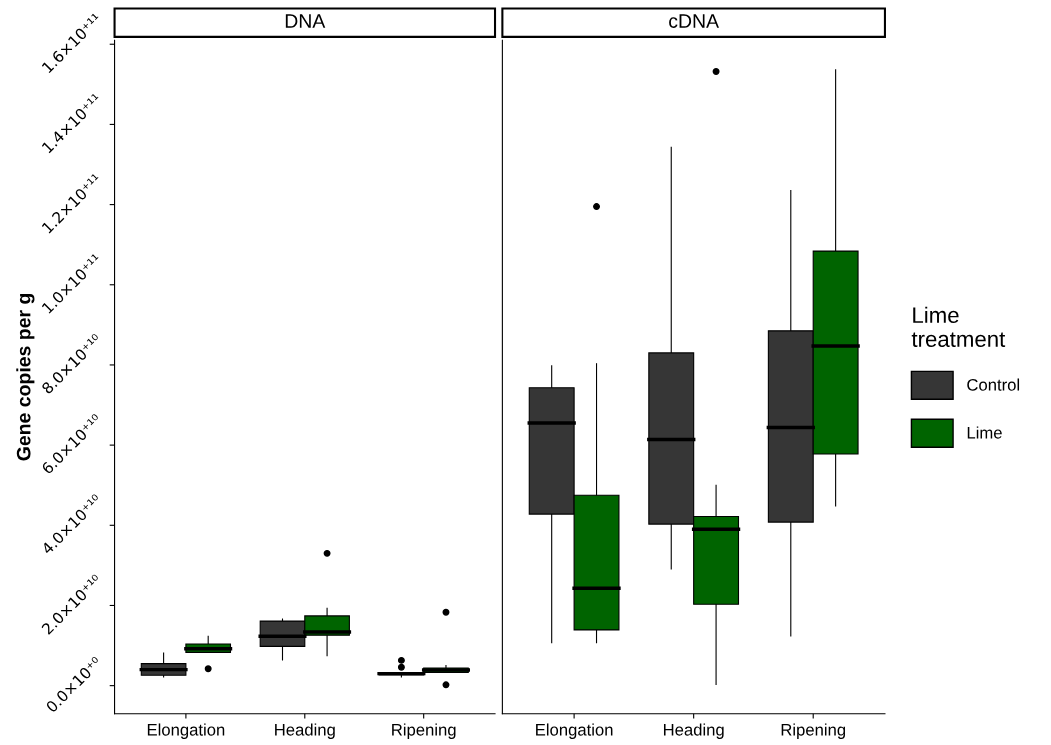 Image resolution: width=1051 pixels, height=745 pixels. I want to click on legend-title: Lime treatment, so click(958, 326).